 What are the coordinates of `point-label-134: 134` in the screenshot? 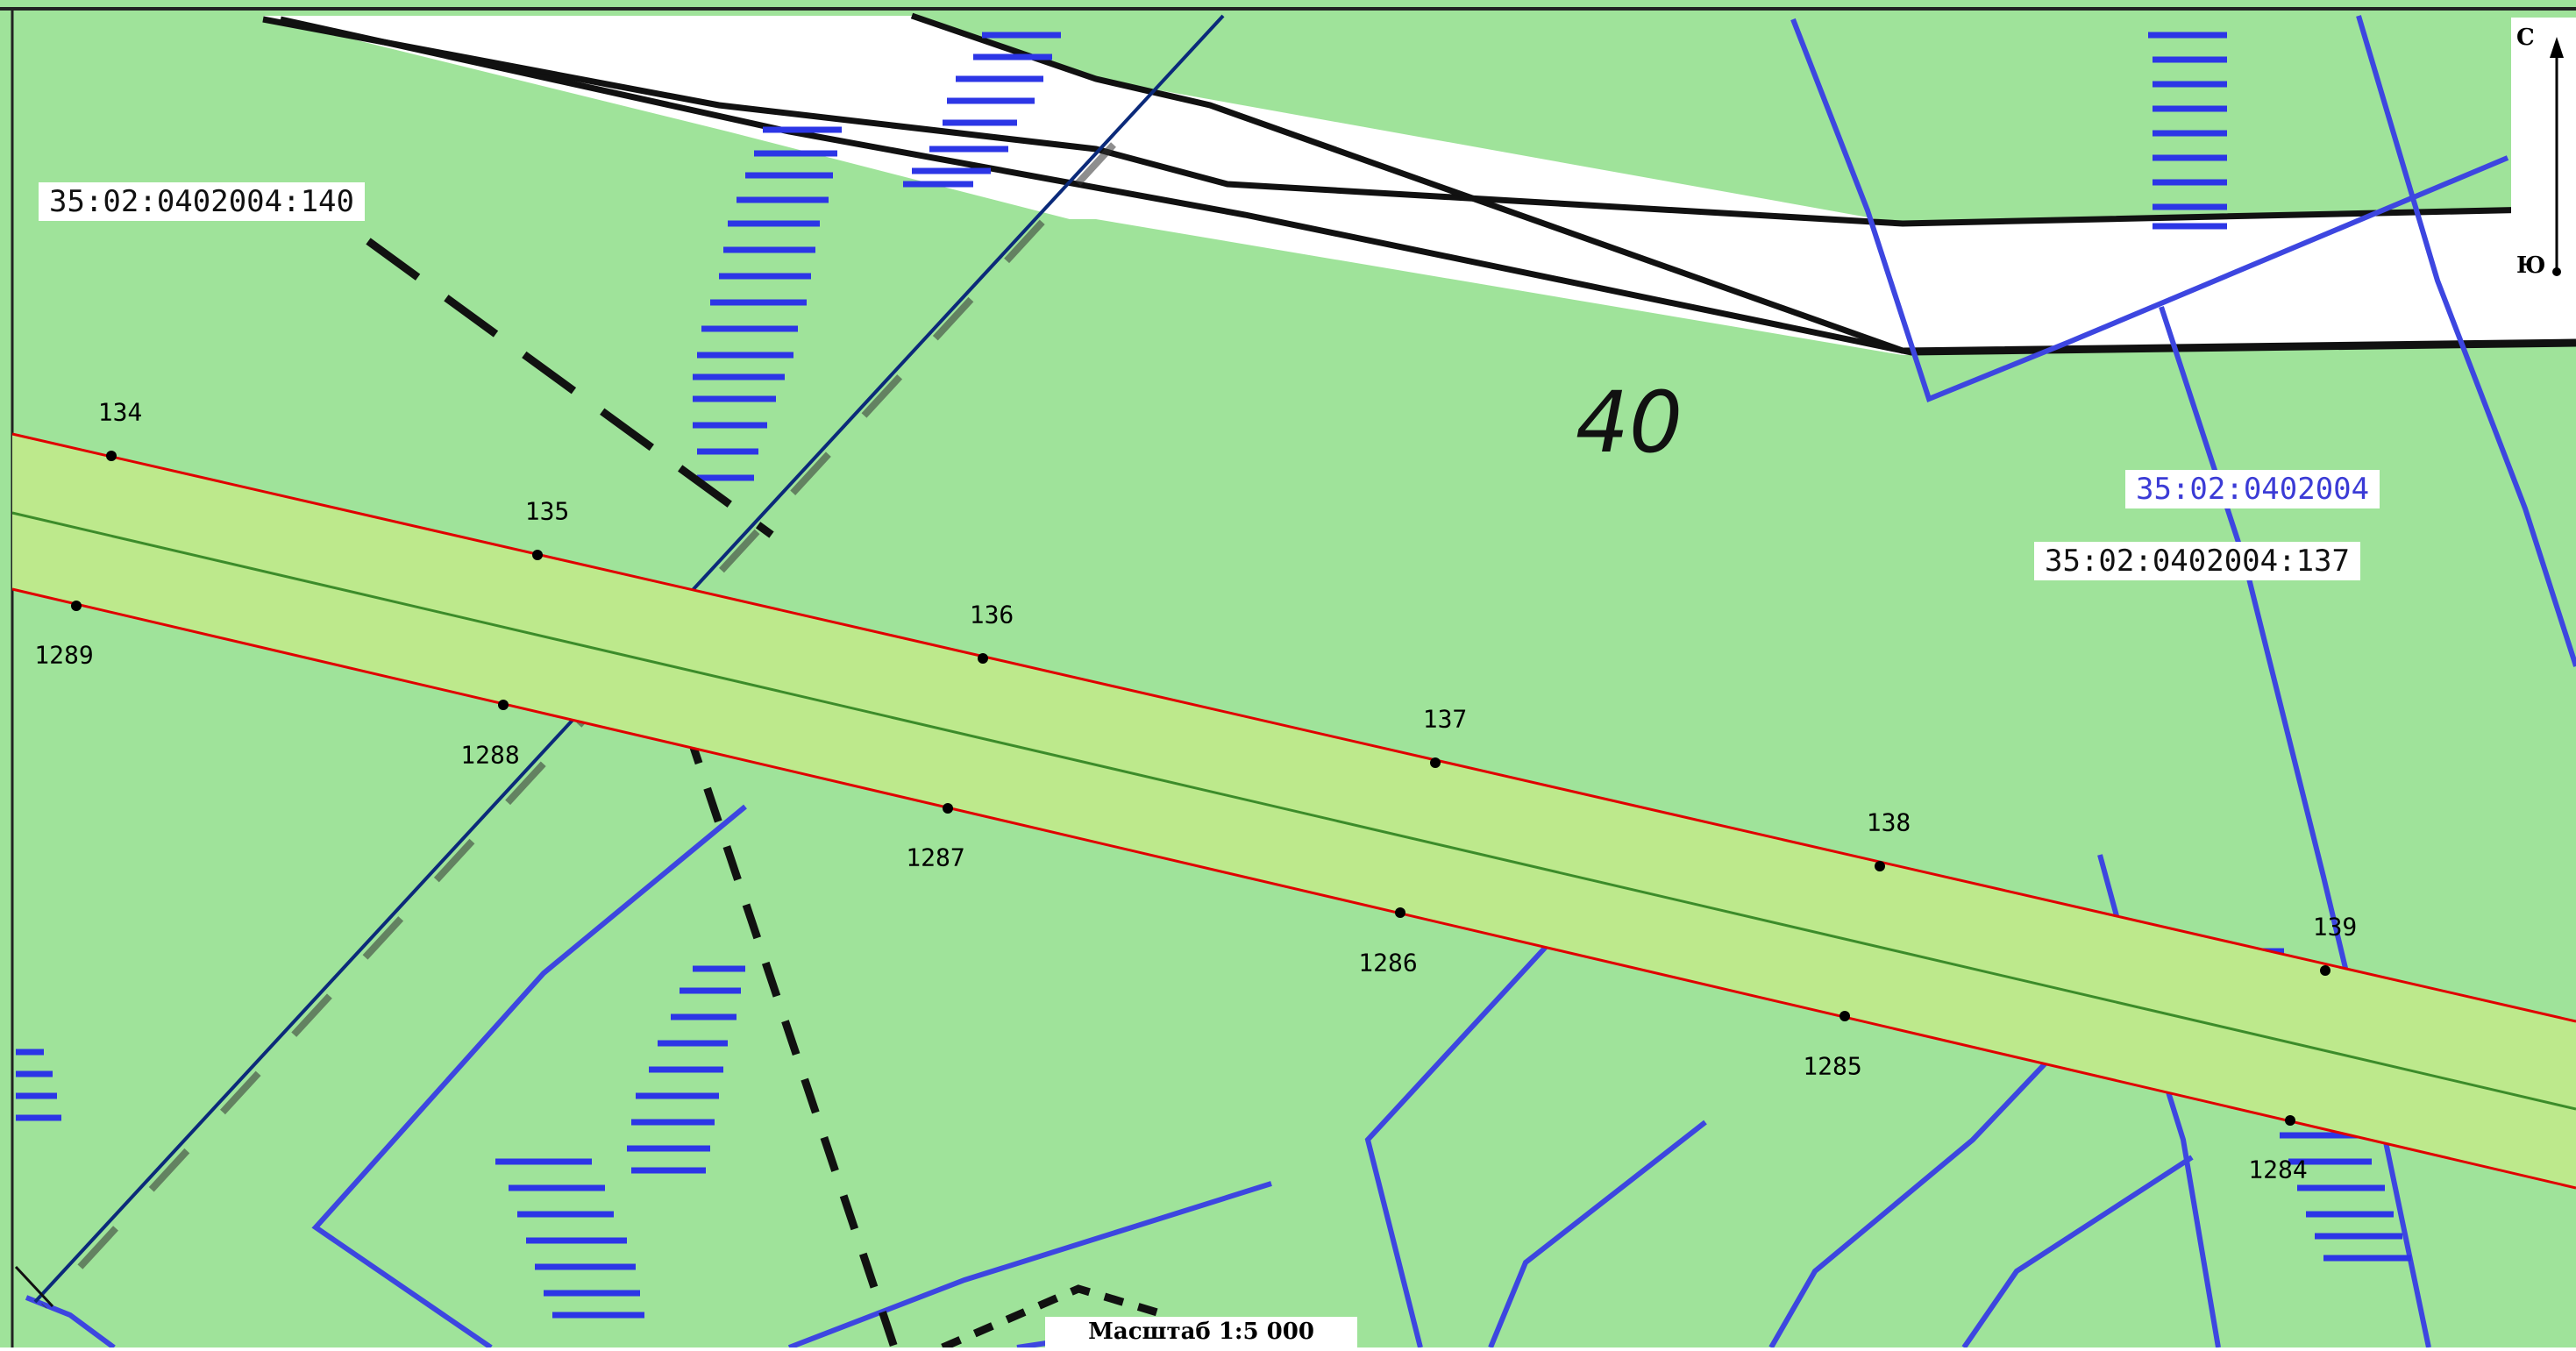 It's located at (120, 412).